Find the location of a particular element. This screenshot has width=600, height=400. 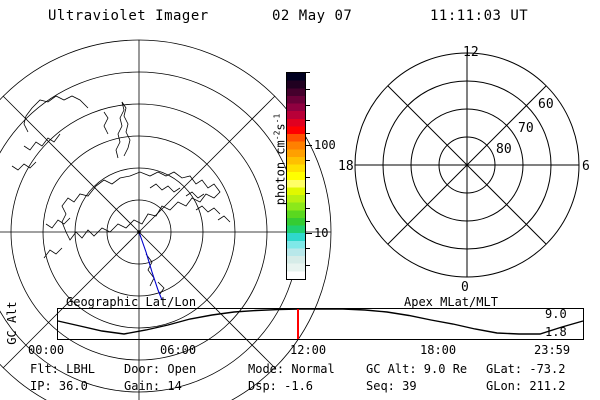

altitude-xtick-1: 06:00 is located at coordinates (178, 350).